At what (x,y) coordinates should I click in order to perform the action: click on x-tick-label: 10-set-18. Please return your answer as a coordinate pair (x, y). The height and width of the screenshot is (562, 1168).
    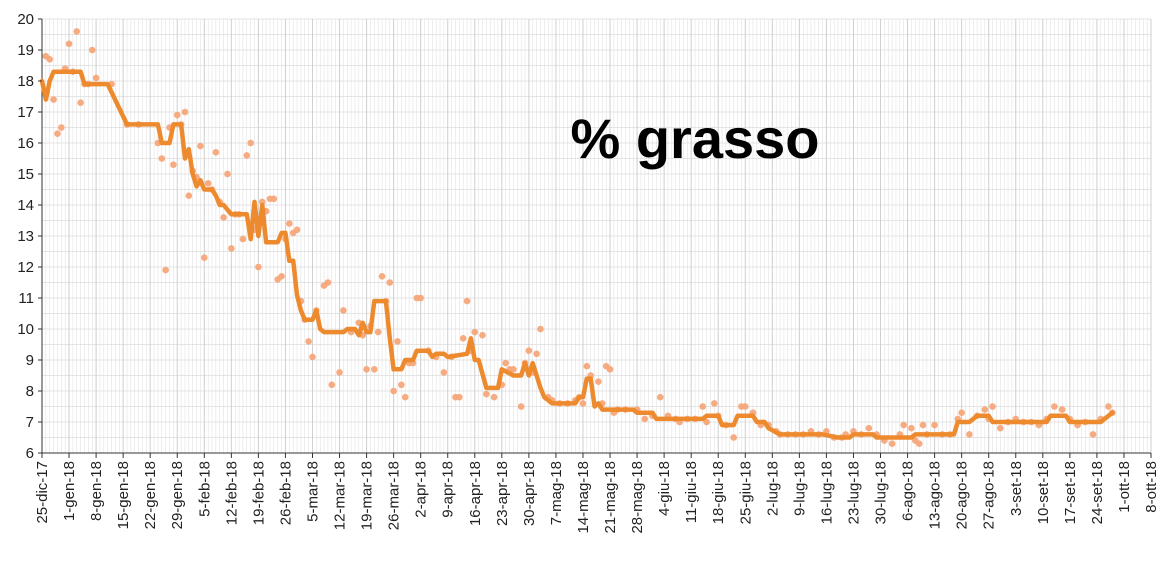
    Looking at the image, I should click on (1043, 492).